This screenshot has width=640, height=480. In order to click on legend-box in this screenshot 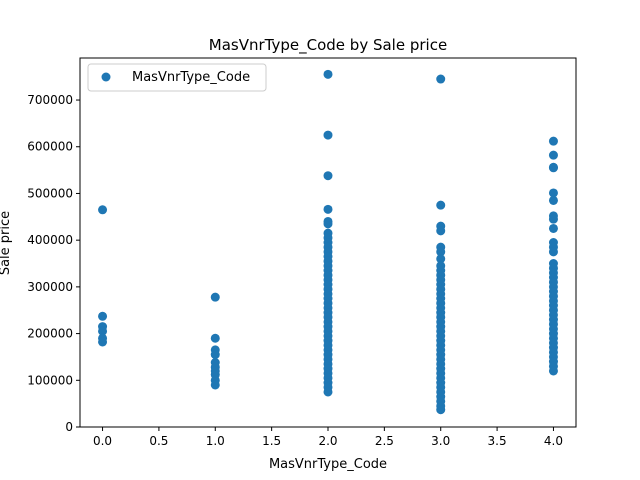, I will do `click(177, 77)`.